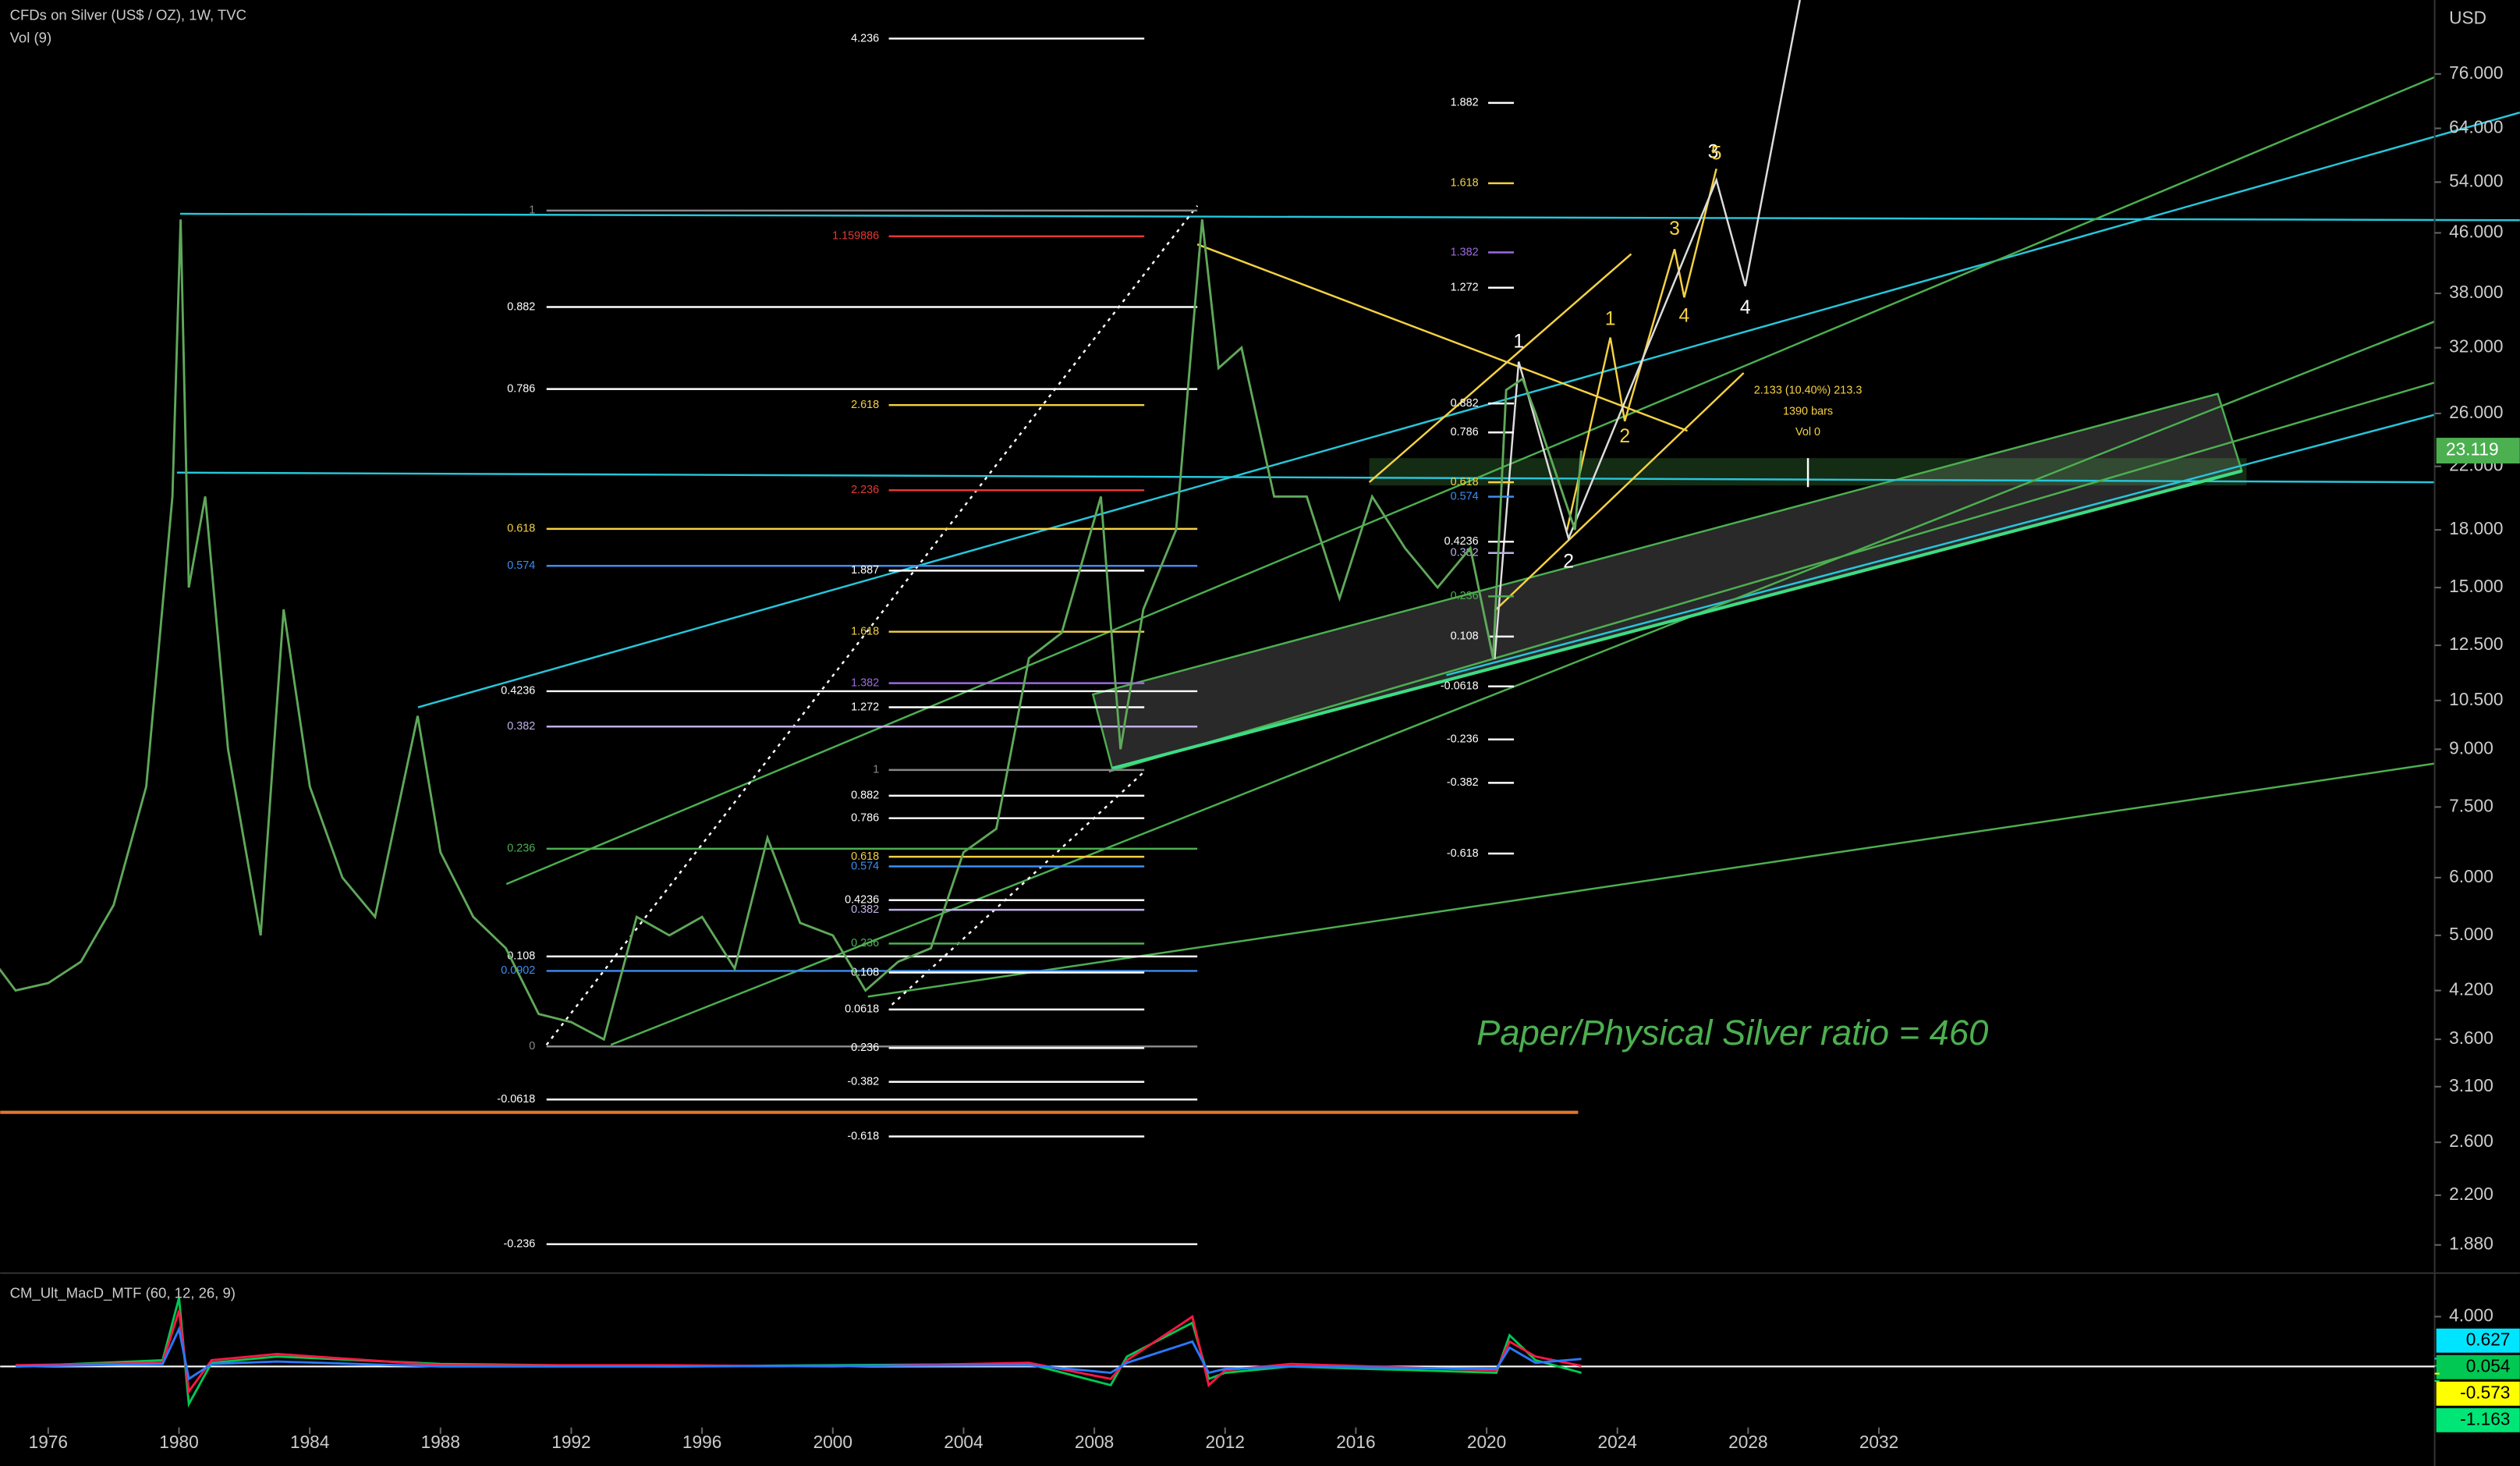 Image resolution: width=2520 pixels, height=1466 pixels. What do you see at coordinates (2476, 72) in the screenshot?
I see `y-tick-label: 76.000` at bounding box center [2476, 72].